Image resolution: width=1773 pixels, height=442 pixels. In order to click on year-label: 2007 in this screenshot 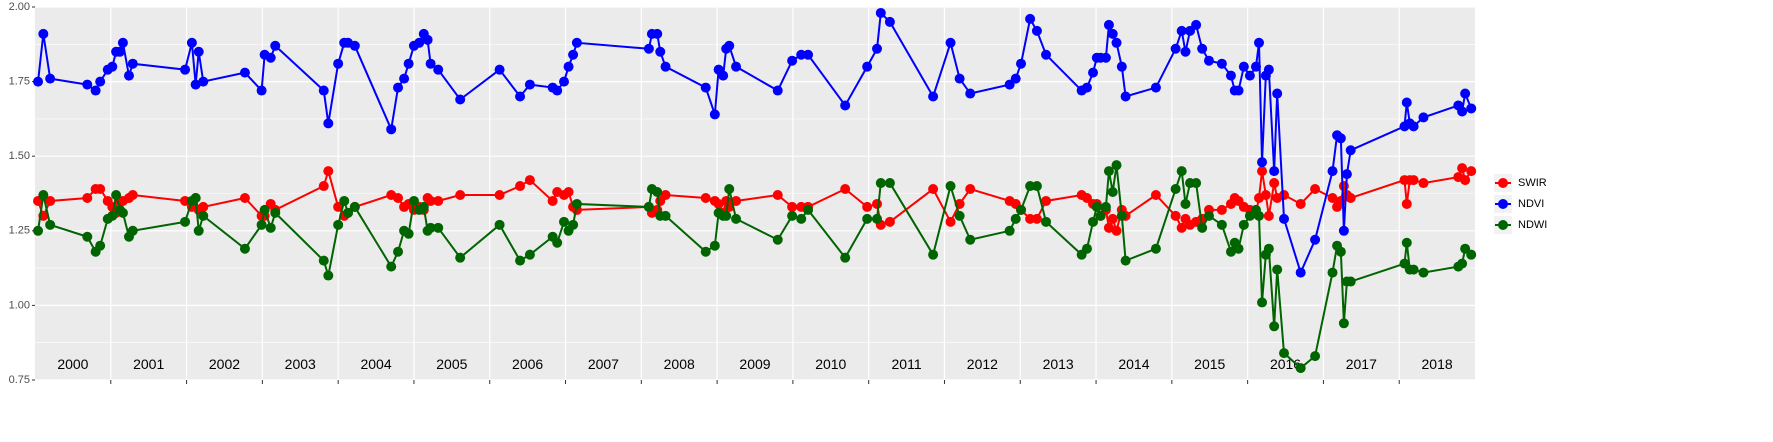, I will do `click(603, 364)`.